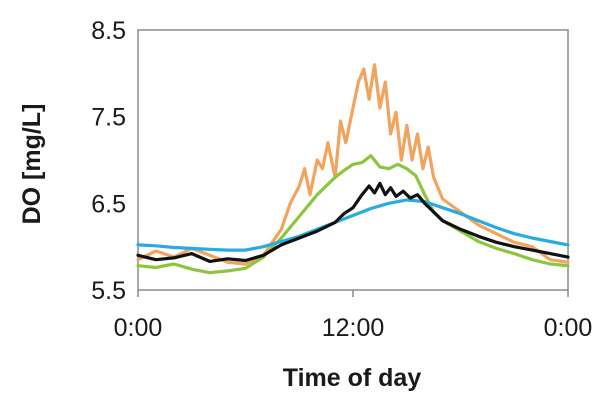 The height and width of the screenshot is (394, 598). Describe the element at coordinates (108, 31) in the screenshot. I see `y-tick-label: 8.5` at that location.